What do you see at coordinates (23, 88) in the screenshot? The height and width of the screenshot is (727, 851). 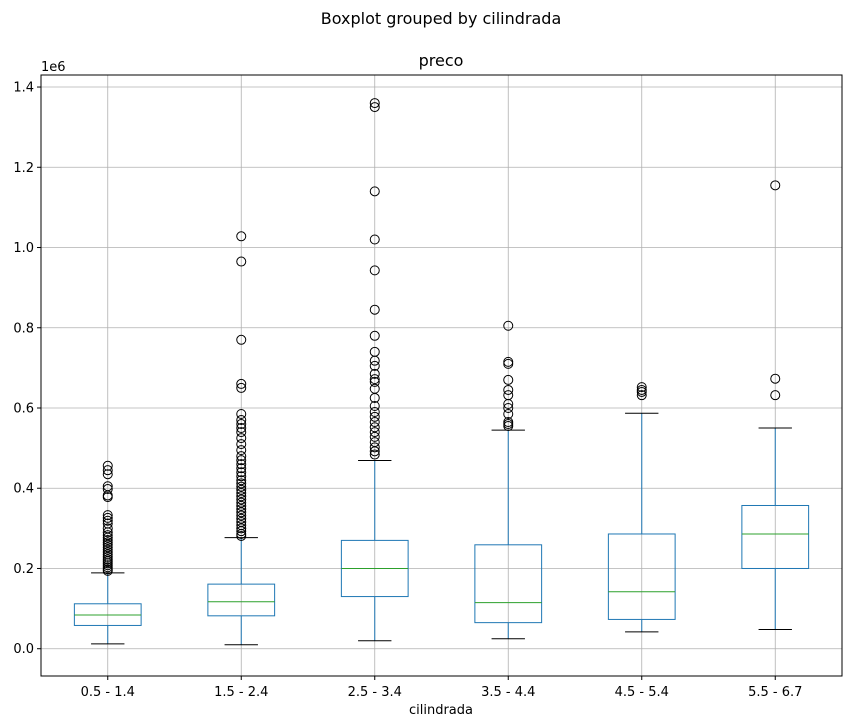 I see `y-tick-label: 1.4` at bounding box center [23, 88].